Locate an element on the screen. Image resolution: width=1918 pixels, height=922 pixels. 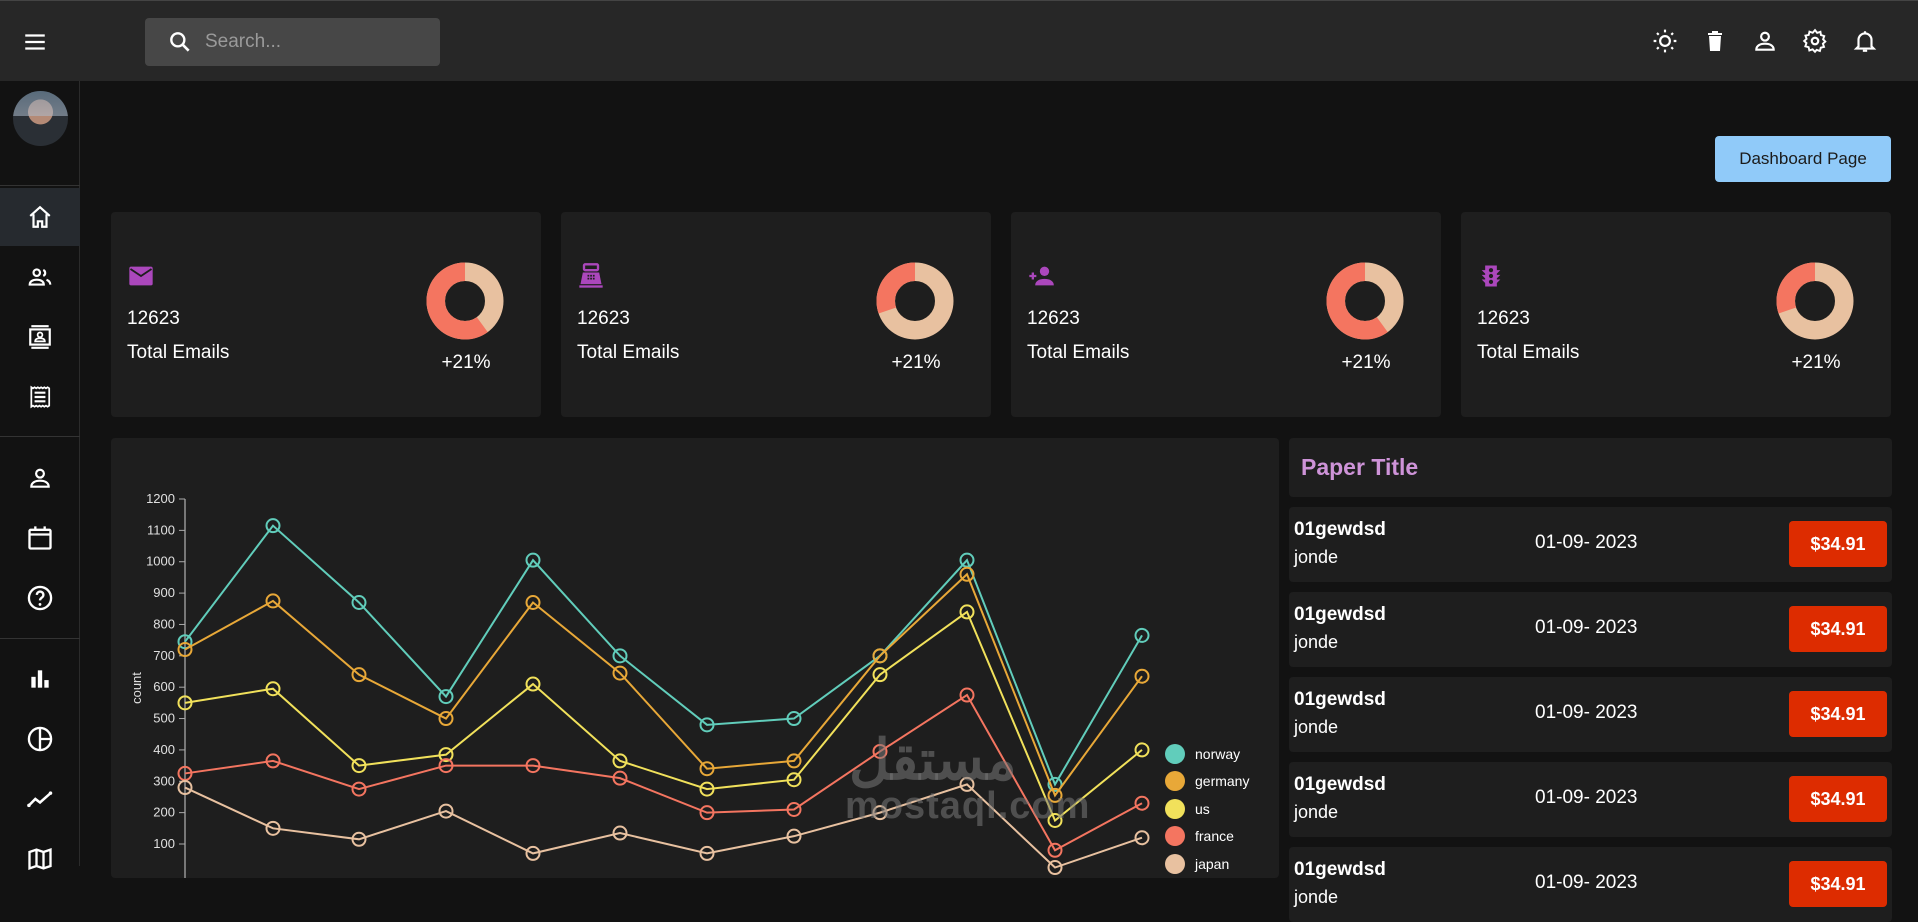
sidebar-item-map is located at coordinates (40, 859).